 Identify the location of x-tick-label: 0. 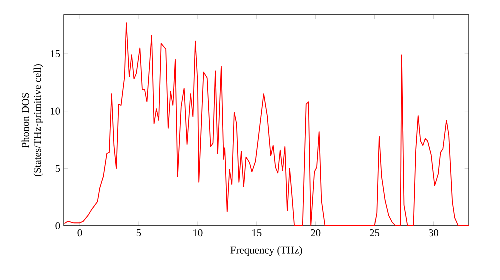
(80, 233).